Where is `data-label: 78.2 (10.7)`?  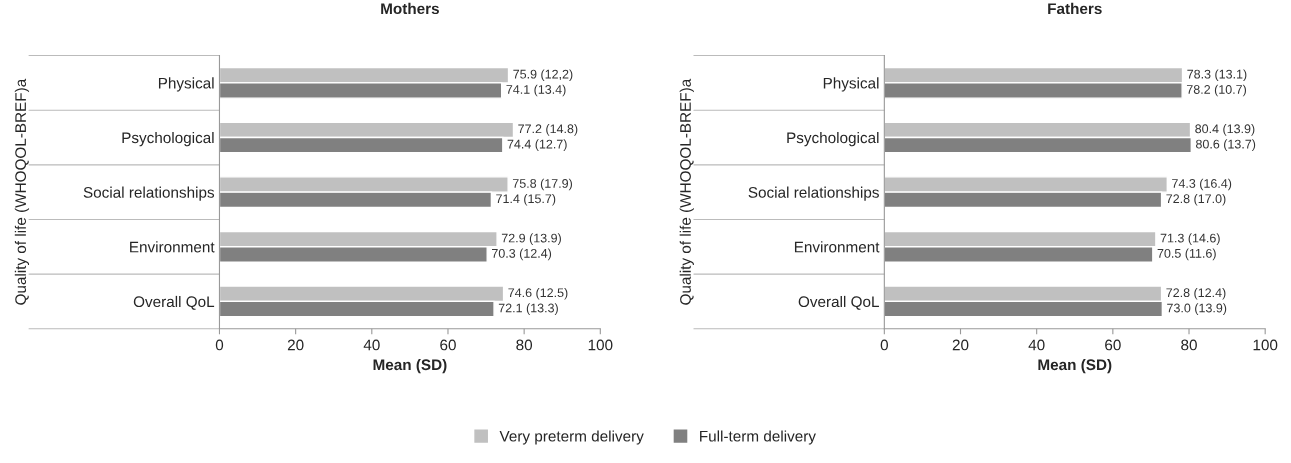
data-label: 78.2 (10.7) is located at coordinates (1216, 90).